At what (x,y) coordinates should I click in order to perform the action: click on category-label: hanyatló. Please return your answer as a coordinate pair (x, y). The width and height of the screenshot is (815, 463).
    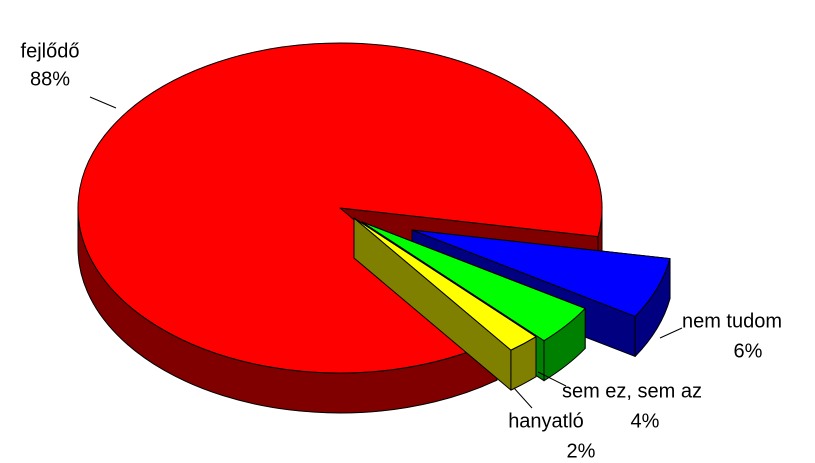
    Looking at the image, I should click on (546, 421).